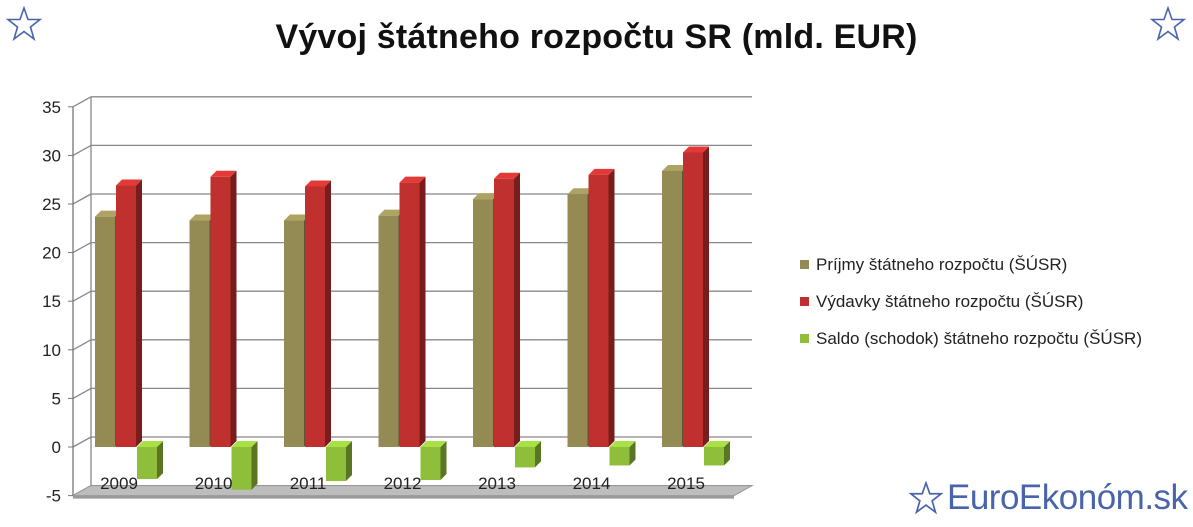 The height and width of the screenshot is (527, 1193). What do you see at coordinates (804, 264) in the screenshot?
I see `legend-swatch-income` at bounding box center [804, 264].